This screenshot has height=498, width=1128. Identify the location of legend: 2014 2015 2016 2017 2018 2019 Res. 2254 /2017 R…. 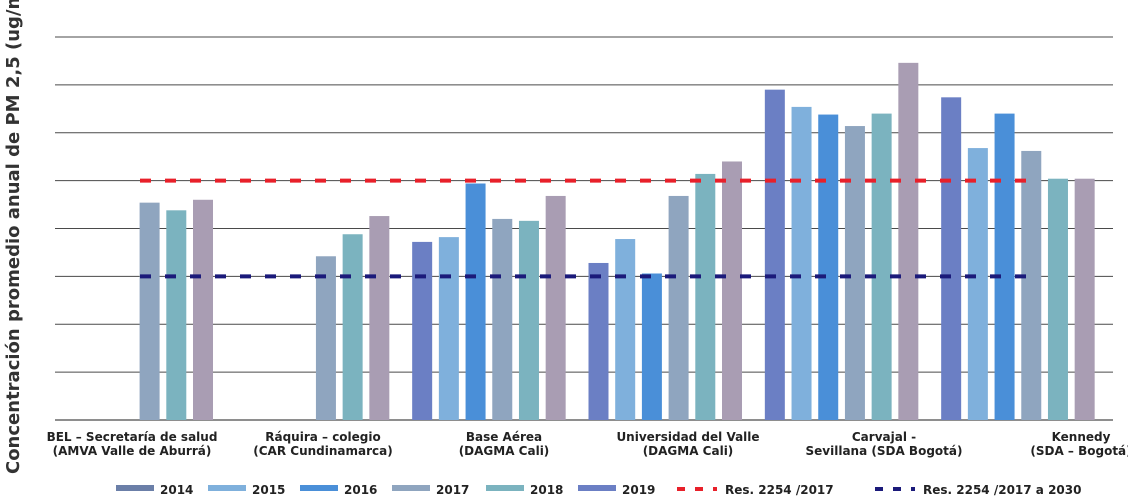
(598, 490).